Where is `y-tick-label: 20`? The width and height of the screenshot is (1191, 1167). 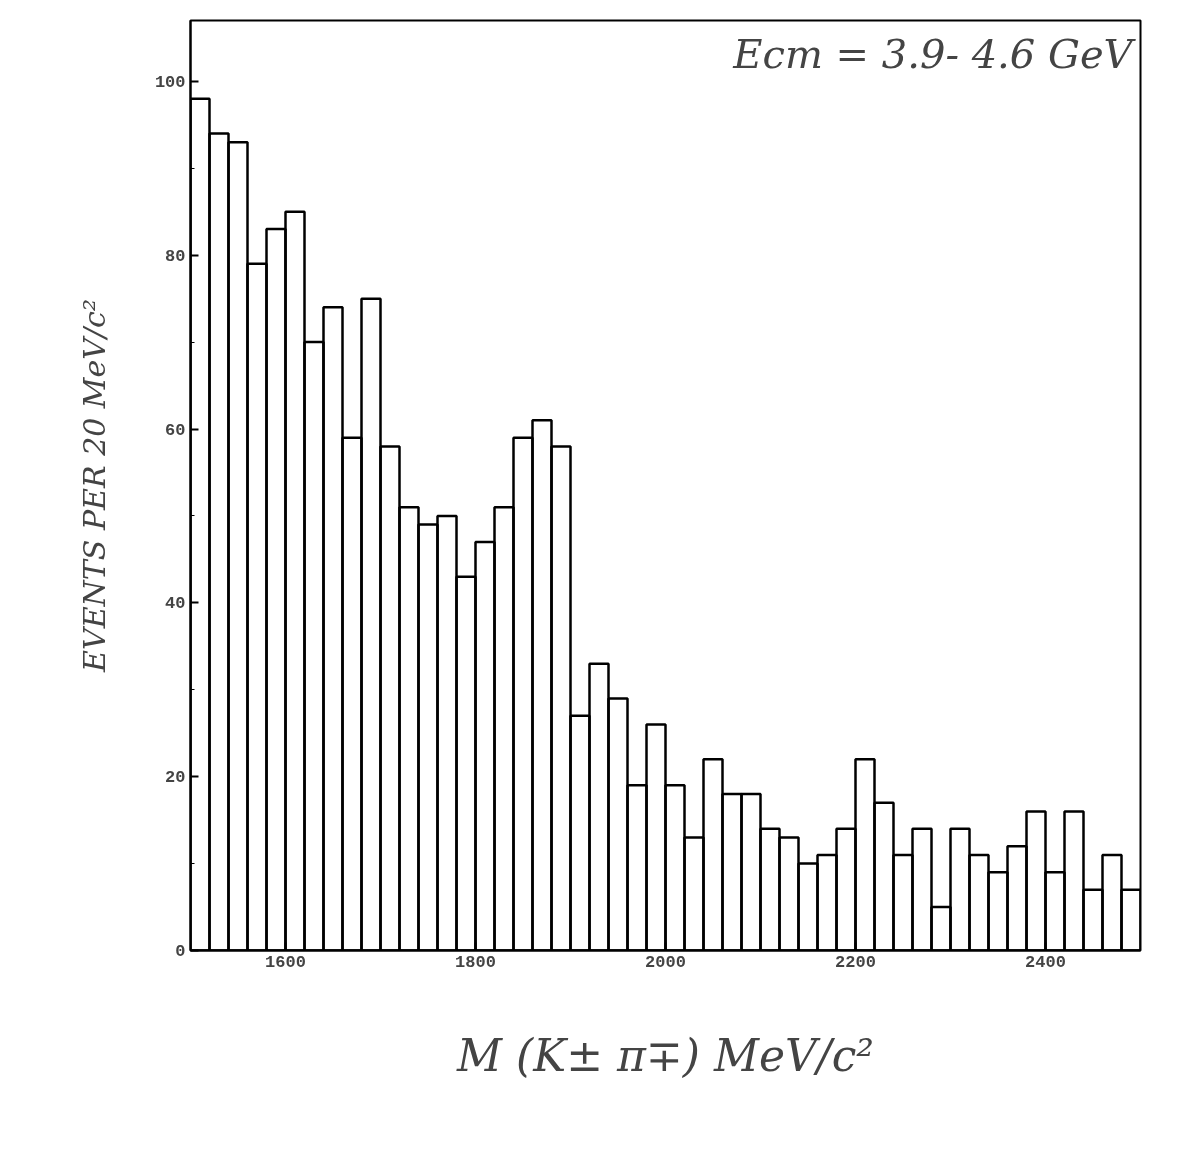 y-tick-label: 20 is located at coordinates (175, 778).